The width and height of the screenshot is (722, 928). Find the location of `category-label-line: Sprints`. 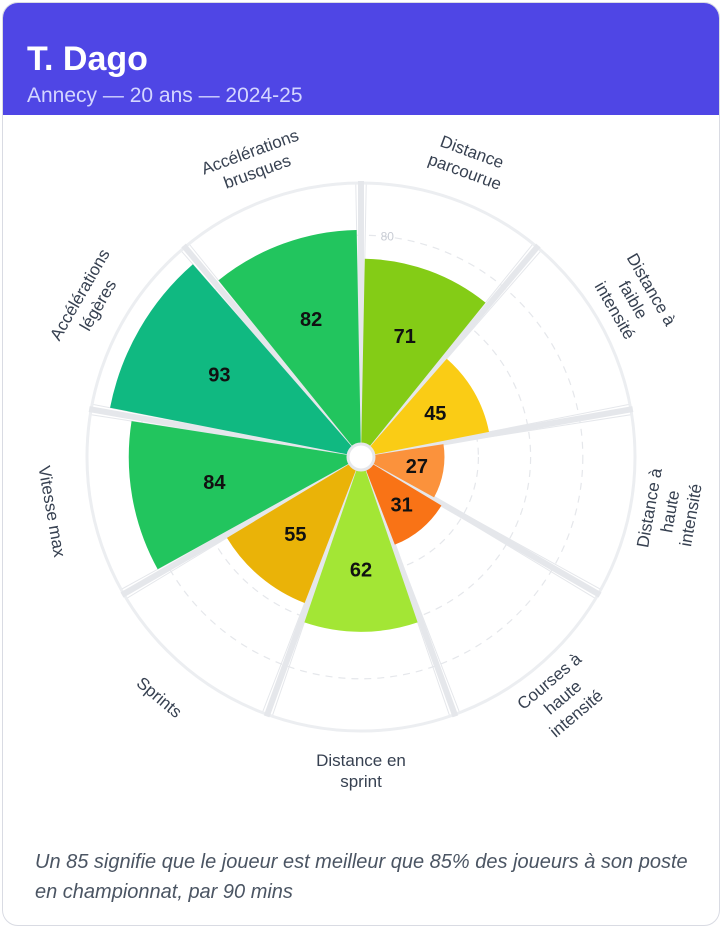

category-label-line: Sprints is located at coordinates (159, 697).